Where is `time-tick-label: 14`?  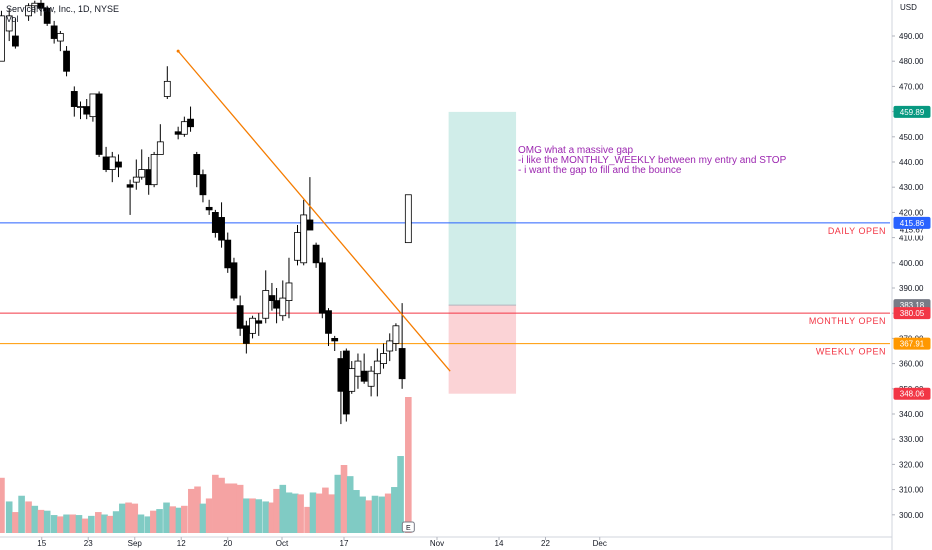
time-tick-label: 14 is located at coordinates (499, 543).